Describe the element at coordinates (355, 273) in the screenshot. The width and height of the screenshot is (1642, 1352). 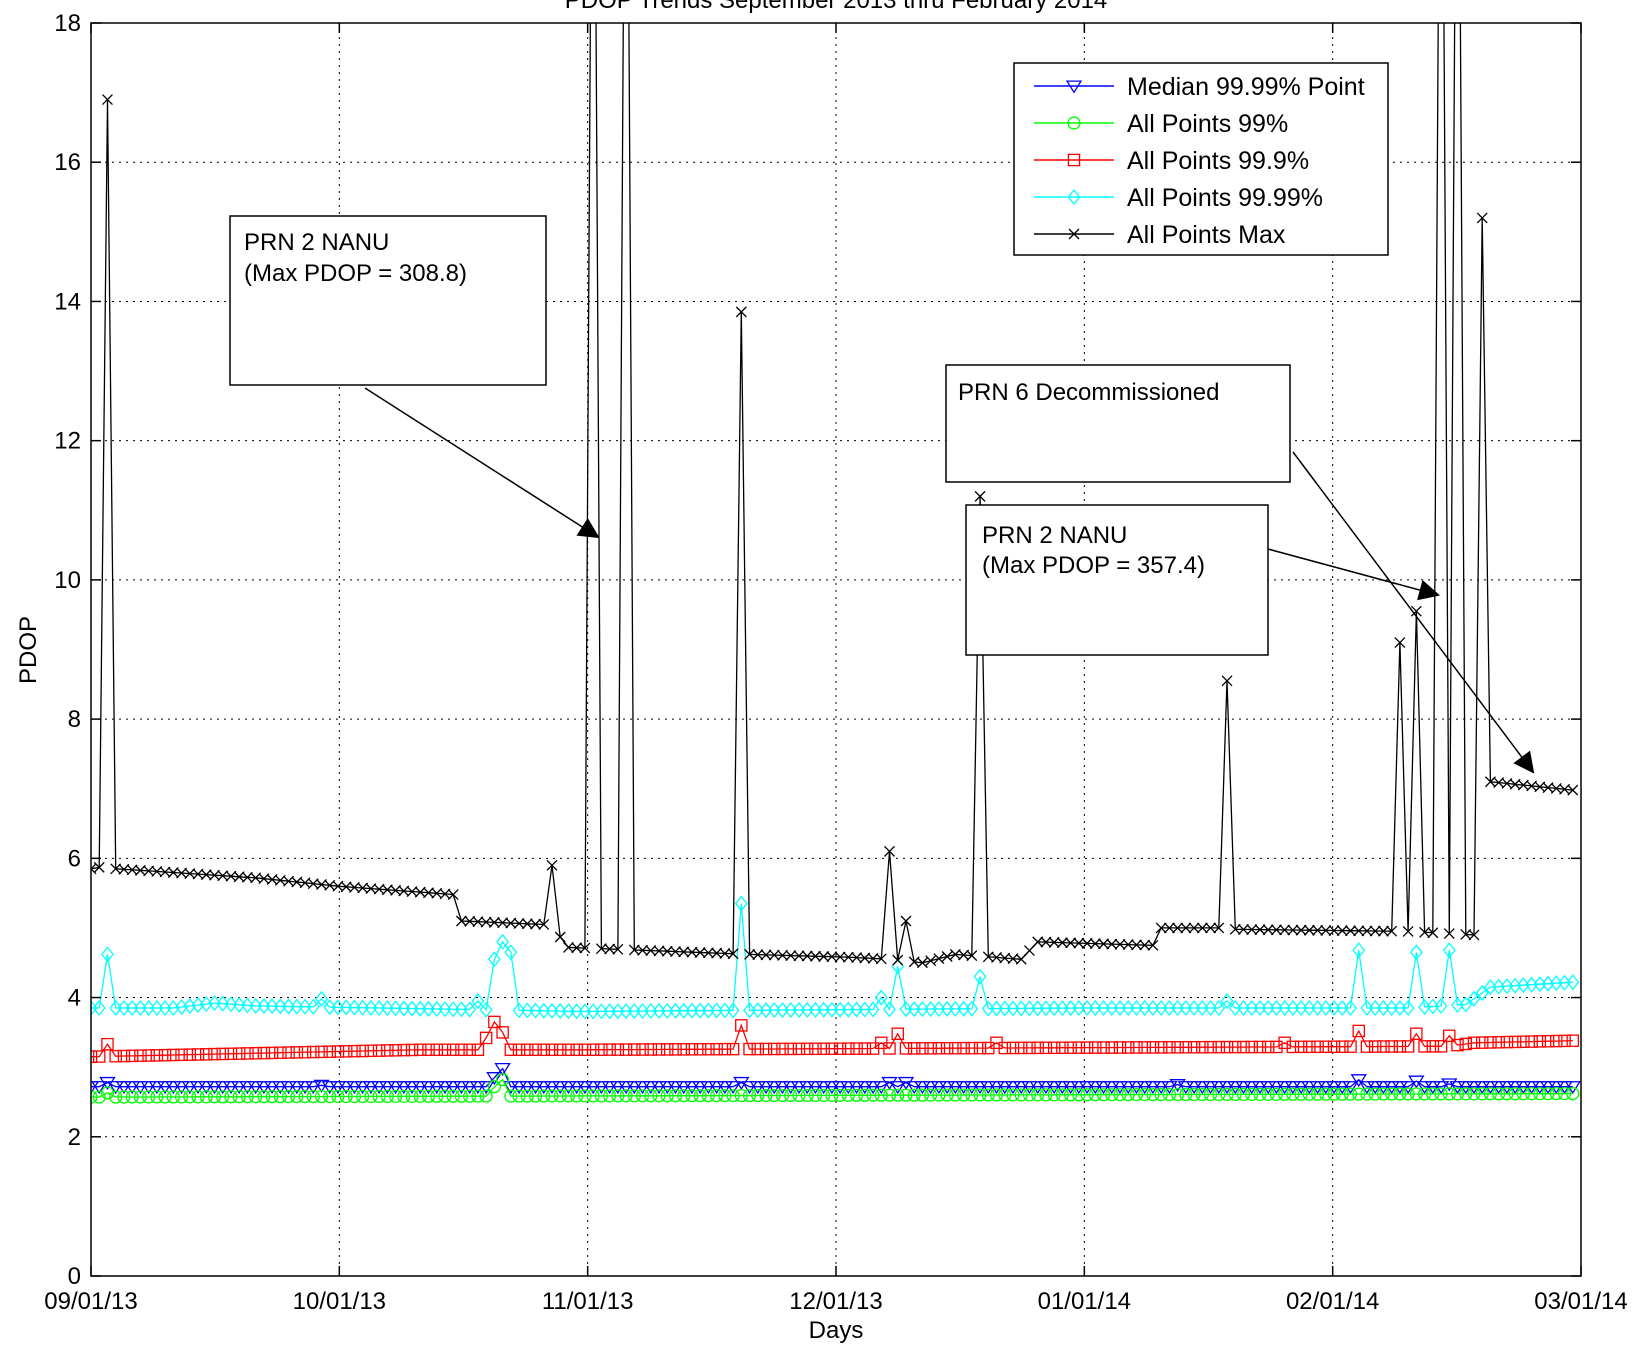
I see `annotation-text-prn2-nanu-1-line2: (Max PDOP = 308.8)` at that location.